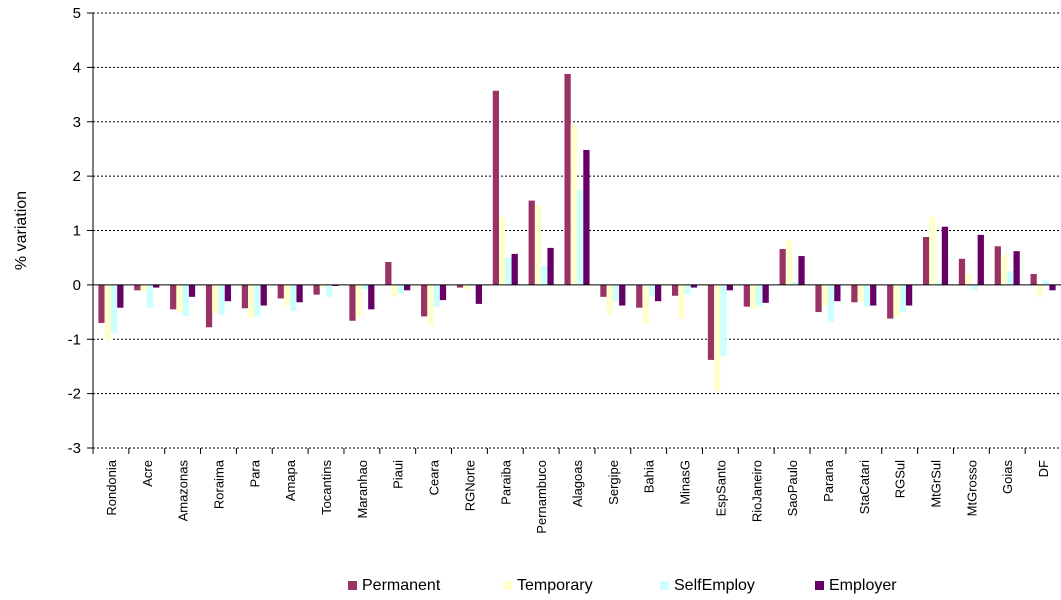 The height and width of the screenshot is (600, 1061). Describe the element at coordinates (362, 489) in the screenshot. I see `x-tick-label: Maranhao` at that location.